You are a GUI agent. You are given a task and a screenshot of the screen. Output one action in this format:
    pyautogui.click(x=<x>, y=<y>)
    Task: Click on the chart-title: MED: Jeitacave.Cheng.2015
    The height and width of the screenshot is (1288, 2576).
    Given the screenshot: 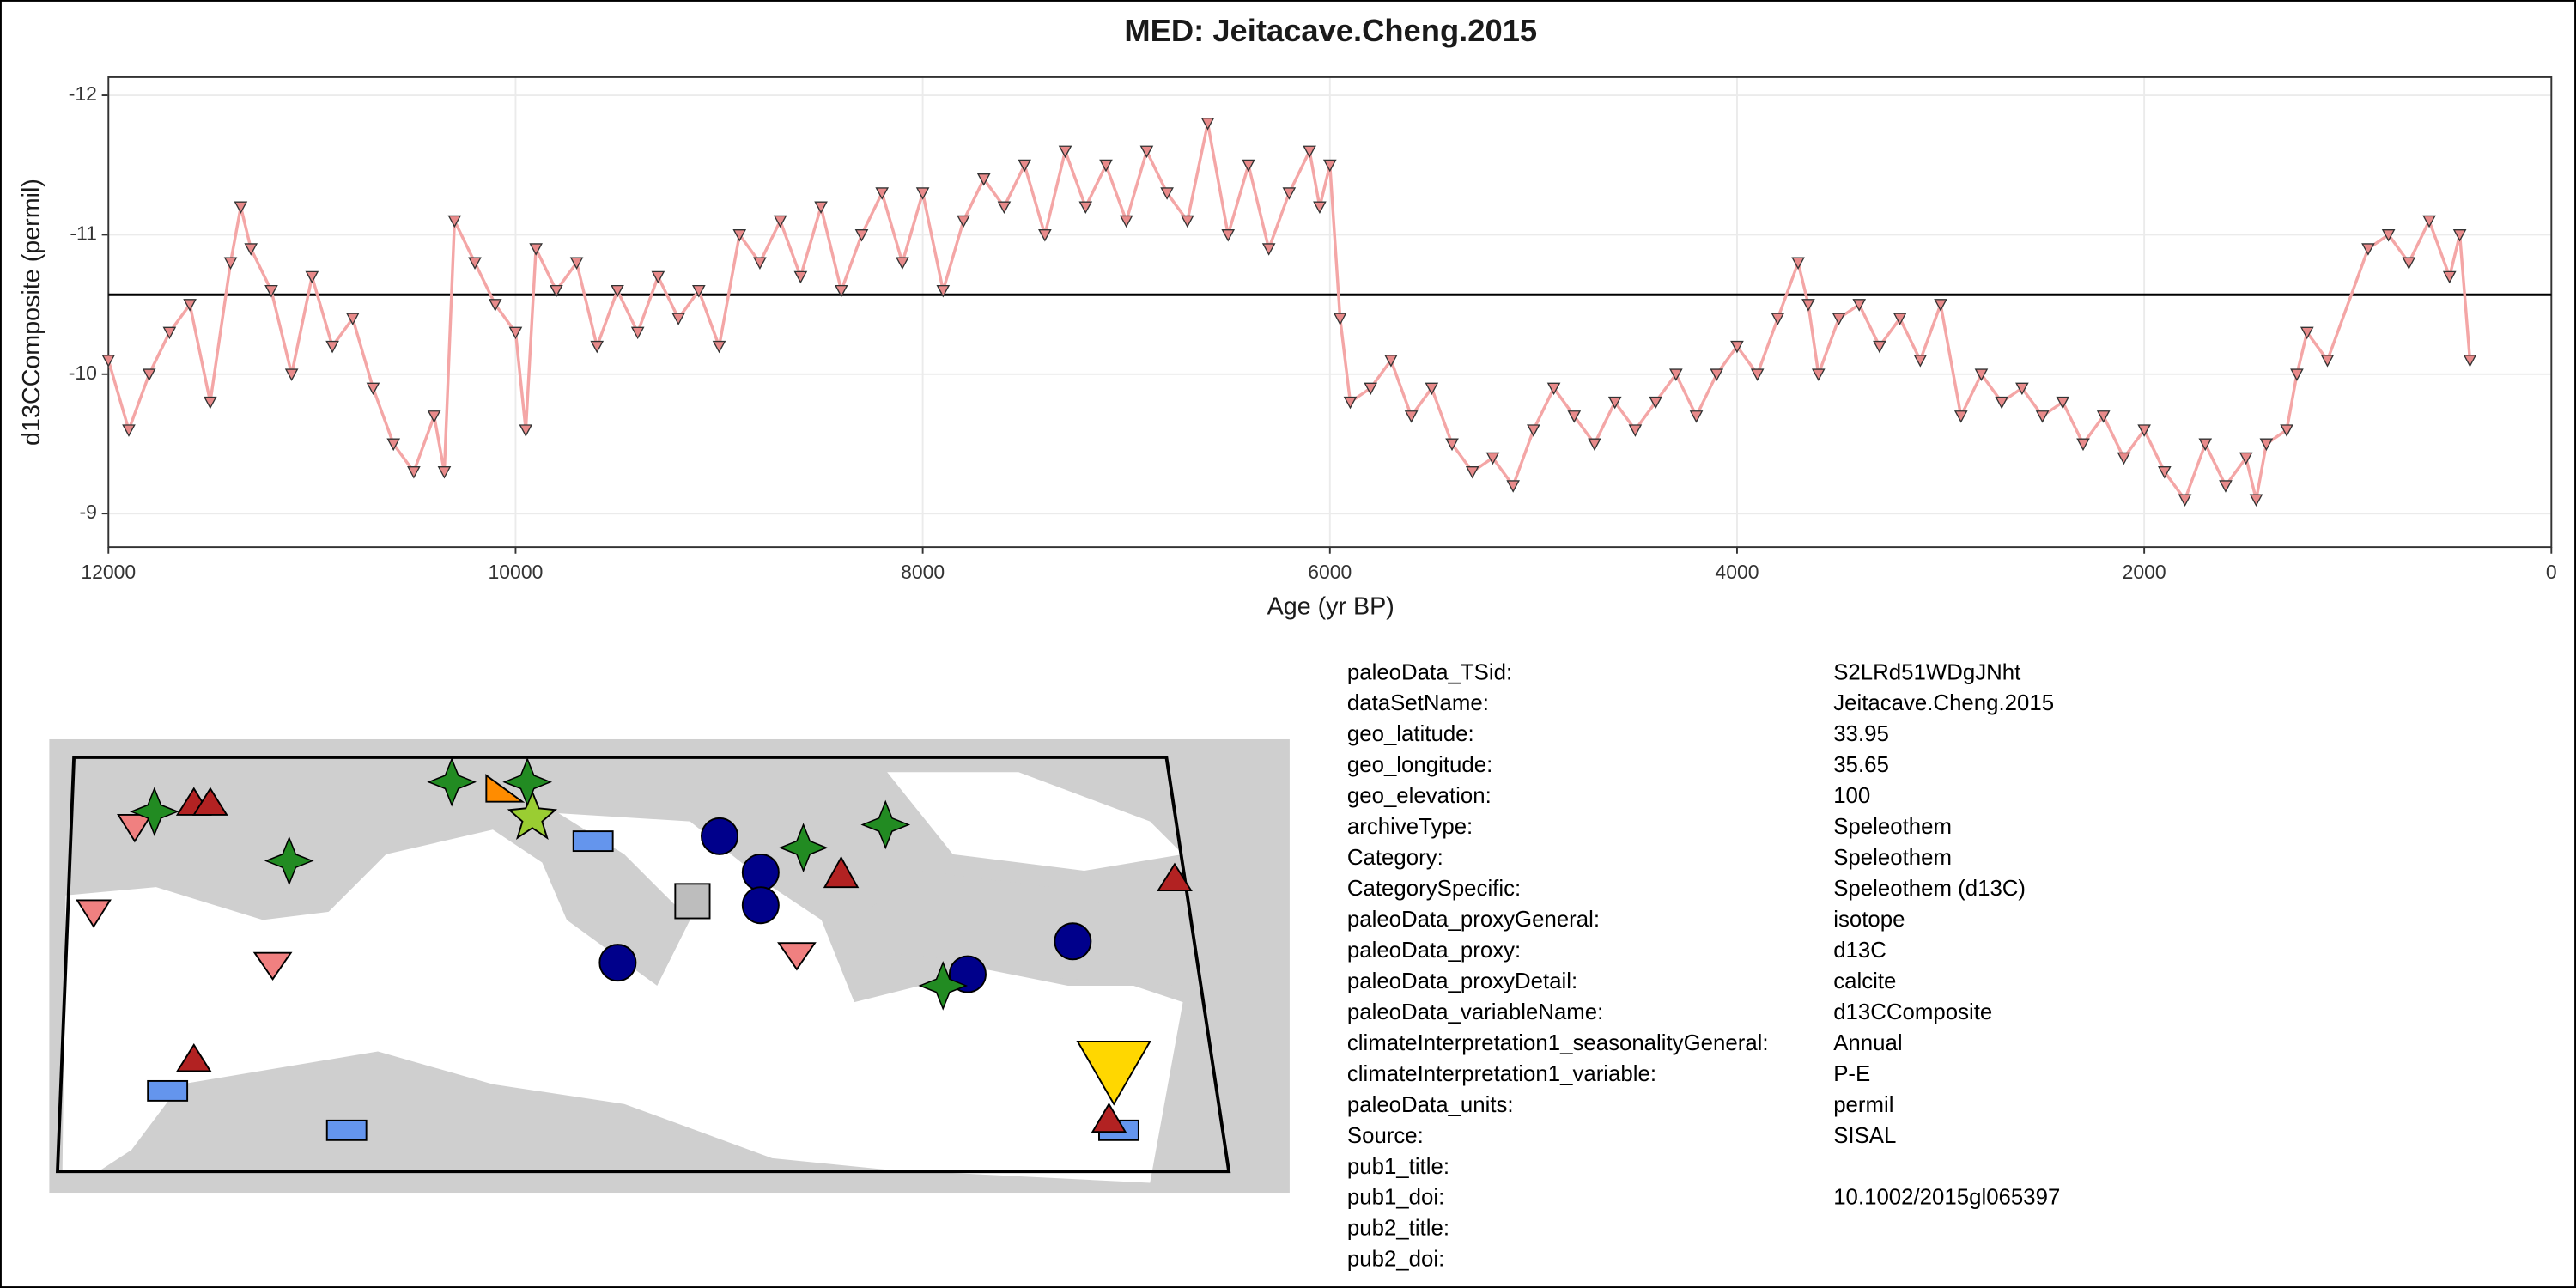 What is the action you would take?
    pyautogui.click(x=1330, y=31)
    